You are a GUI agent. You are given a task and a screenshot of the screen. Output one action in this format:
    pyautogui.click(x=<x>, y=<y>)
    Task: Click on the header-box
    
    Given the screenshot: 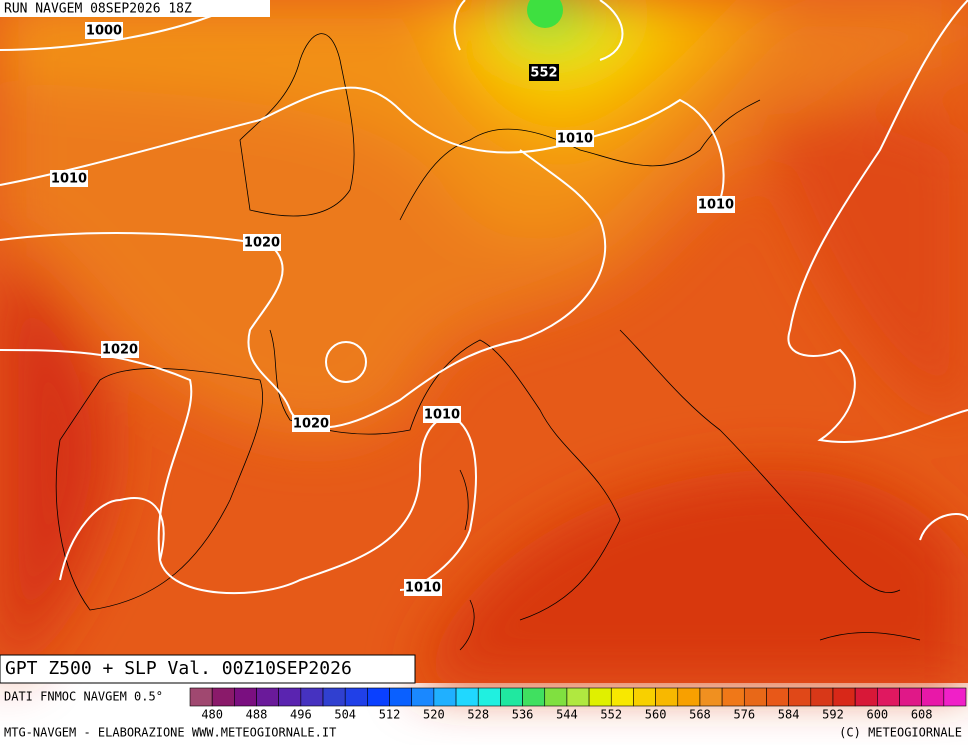 What is the action you would take?
    pyautogui.click(x=135, y=8)
    